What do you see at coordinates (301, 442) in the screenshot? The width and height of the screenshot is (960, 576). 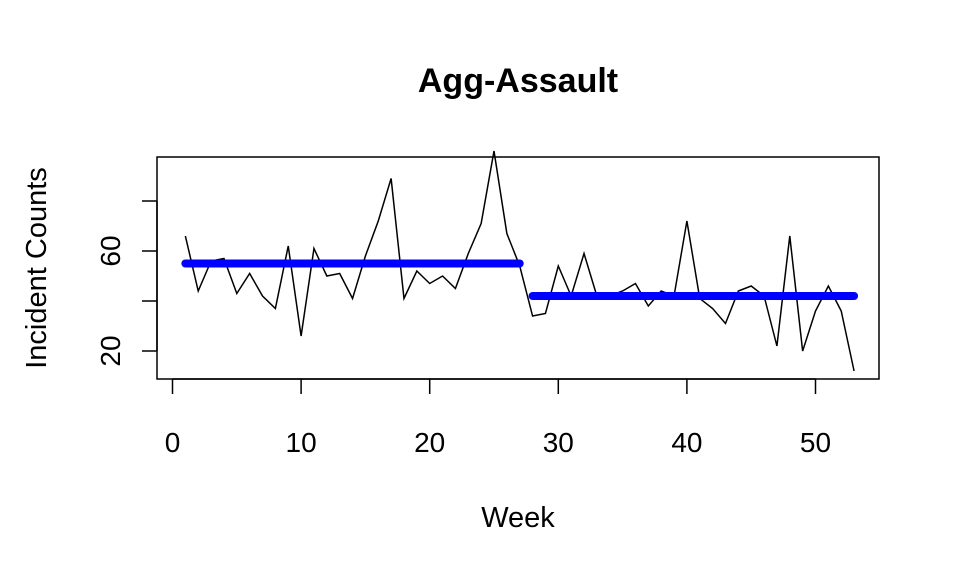 I see `x-tick-label: 10` at bounding box center [301, 442].